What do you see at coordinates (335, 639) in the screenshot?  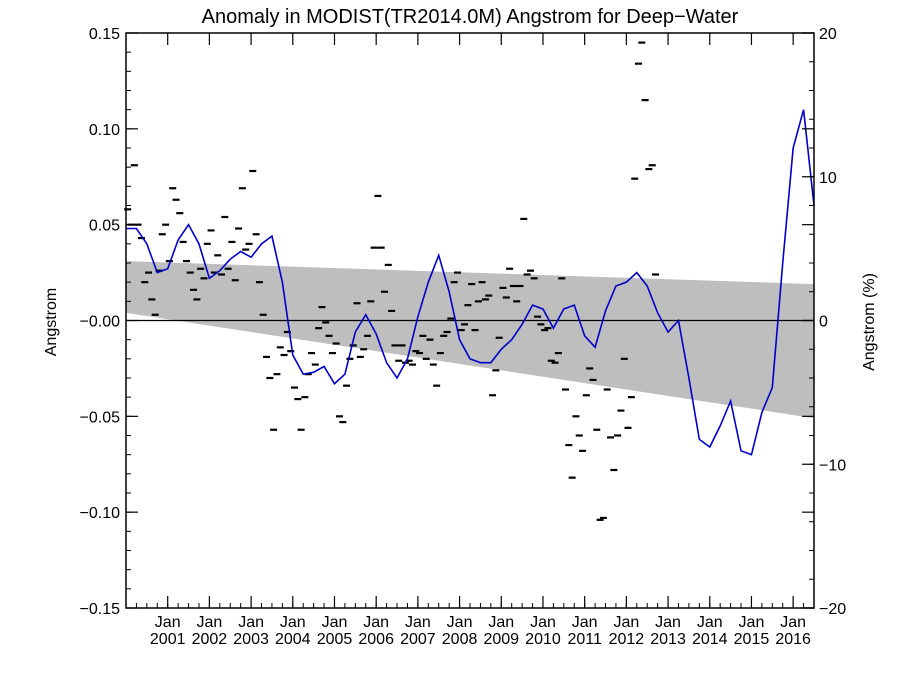 I see `x-tick-year: 2005` at bounding box center [335, 639].